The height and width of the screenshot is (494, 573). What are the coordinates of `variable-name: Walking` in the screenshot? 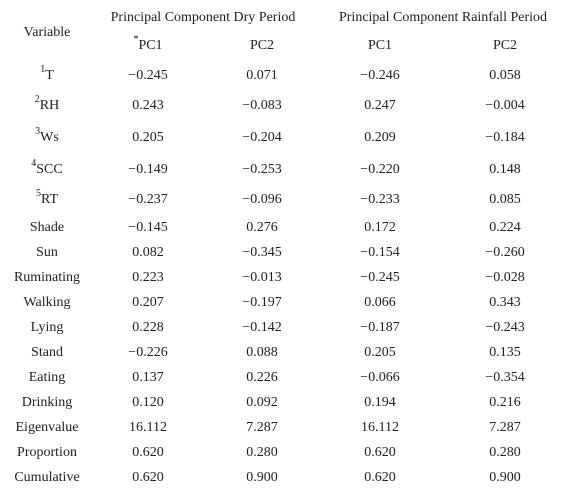 It's located at (47, 302).